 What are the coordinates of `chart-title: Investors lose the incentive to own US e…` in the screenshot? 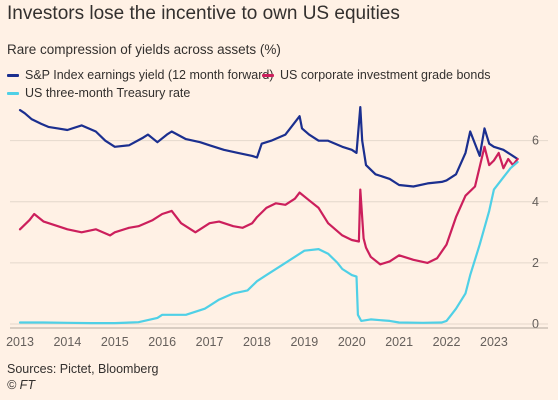 It's located at (203, 13).